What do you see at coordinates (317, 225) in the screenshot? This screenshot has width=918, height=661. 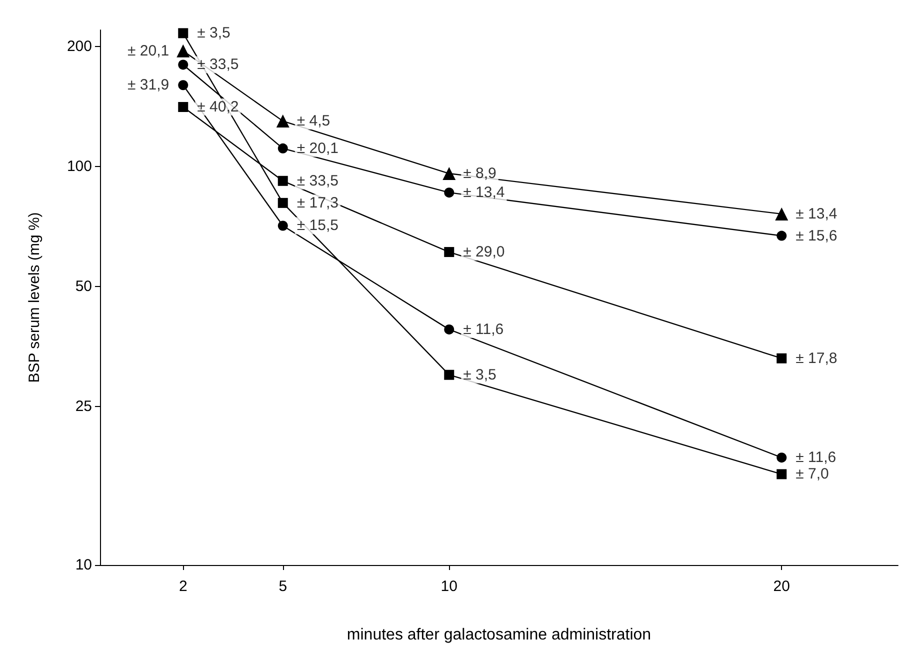 I see `annotation: ± 15,5` at bounding box center [317, 225].